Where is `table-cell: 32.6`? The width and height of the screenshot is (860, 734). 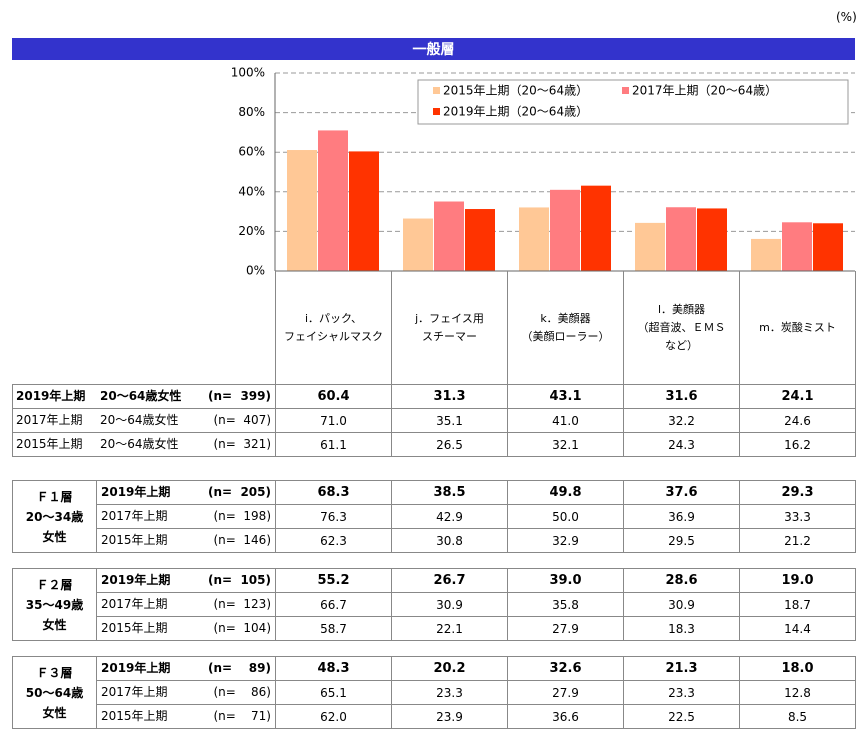
table-cell: 32.6 is located at coordinates (565, 668).